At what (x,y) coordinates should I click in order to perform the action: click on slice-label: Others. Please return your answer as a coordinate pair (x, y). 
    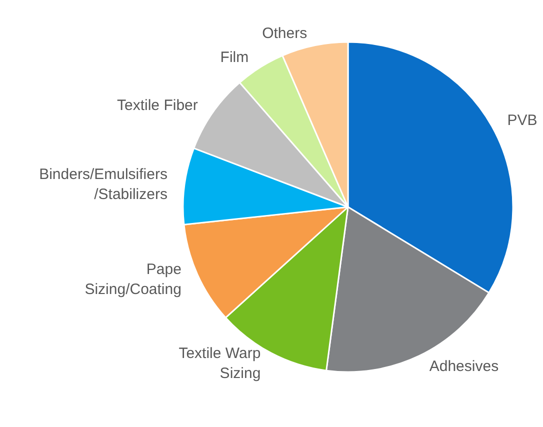
    Looking at the image, I should click on (285, 33).